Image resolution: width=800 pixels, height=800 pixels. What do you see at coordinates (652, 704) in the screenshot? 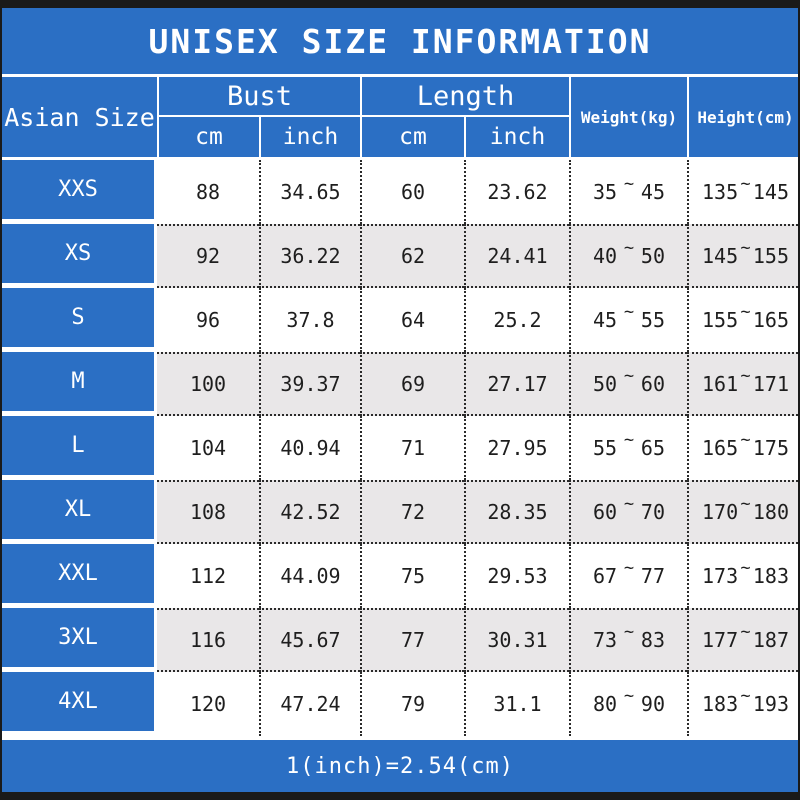
I see `weight-max: 90` at bounding box center [652, 704].